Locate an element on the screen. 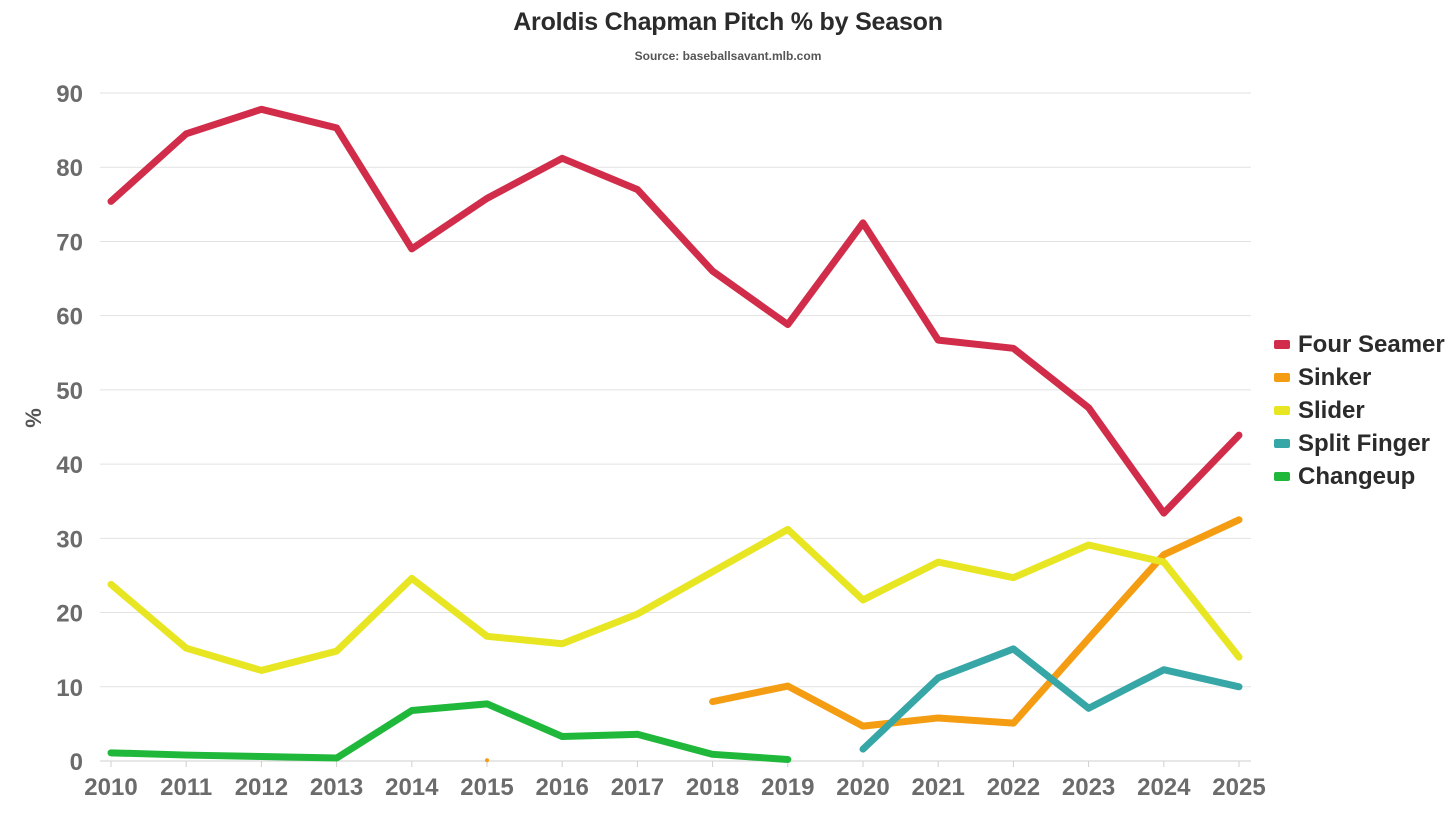  x-tick-label: 2024 is located at coordinates (1164, 787).